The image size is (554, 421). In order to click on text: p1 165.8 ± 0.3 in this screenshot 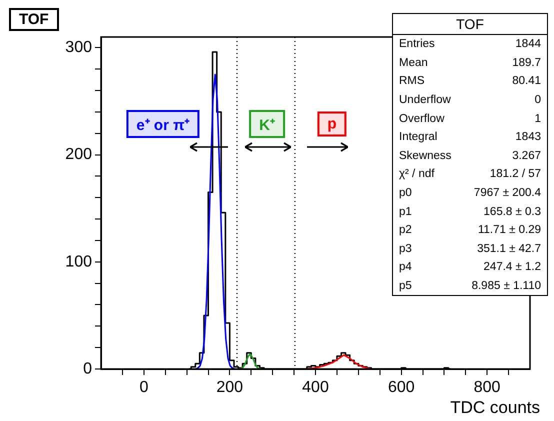, I will do `click(470, 212)`.